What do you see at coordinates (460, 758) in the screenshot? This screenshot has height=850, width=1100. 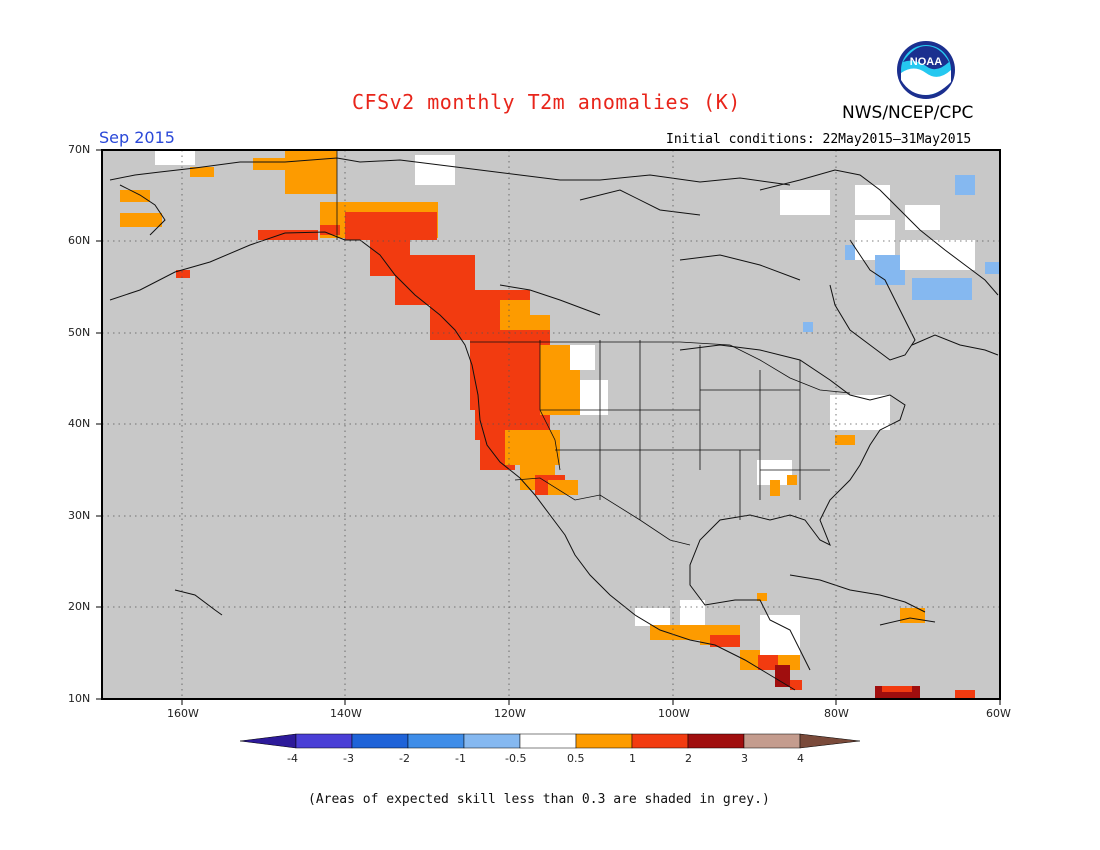 I see `colorbar-label-m1: -1` at bounding box center [460, 758].